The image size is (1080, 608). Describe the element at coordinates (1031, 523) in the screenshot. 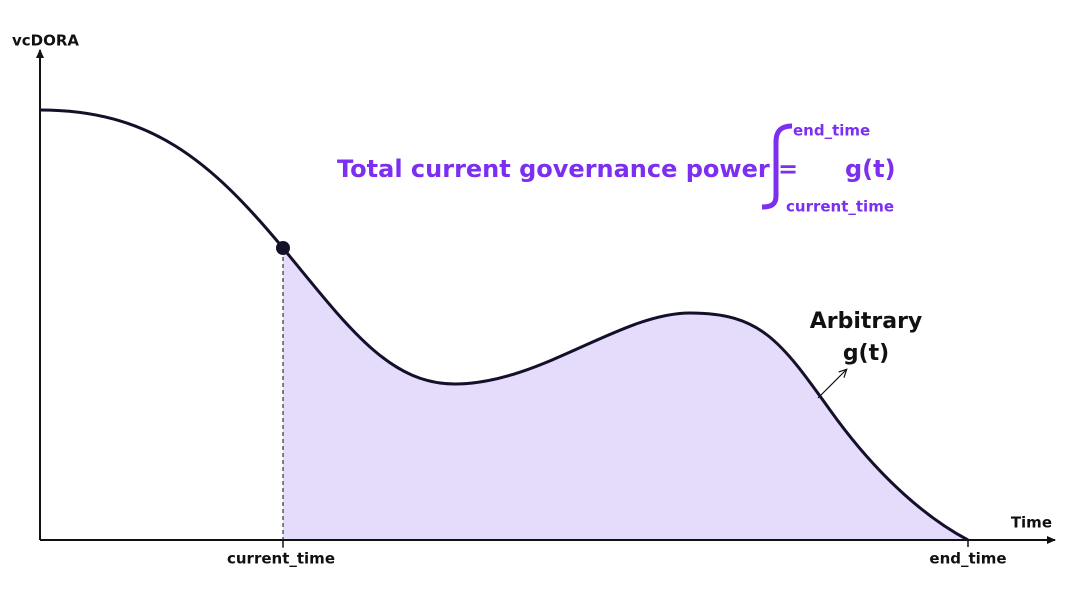

I see `x-axis-label: Time` at that location.